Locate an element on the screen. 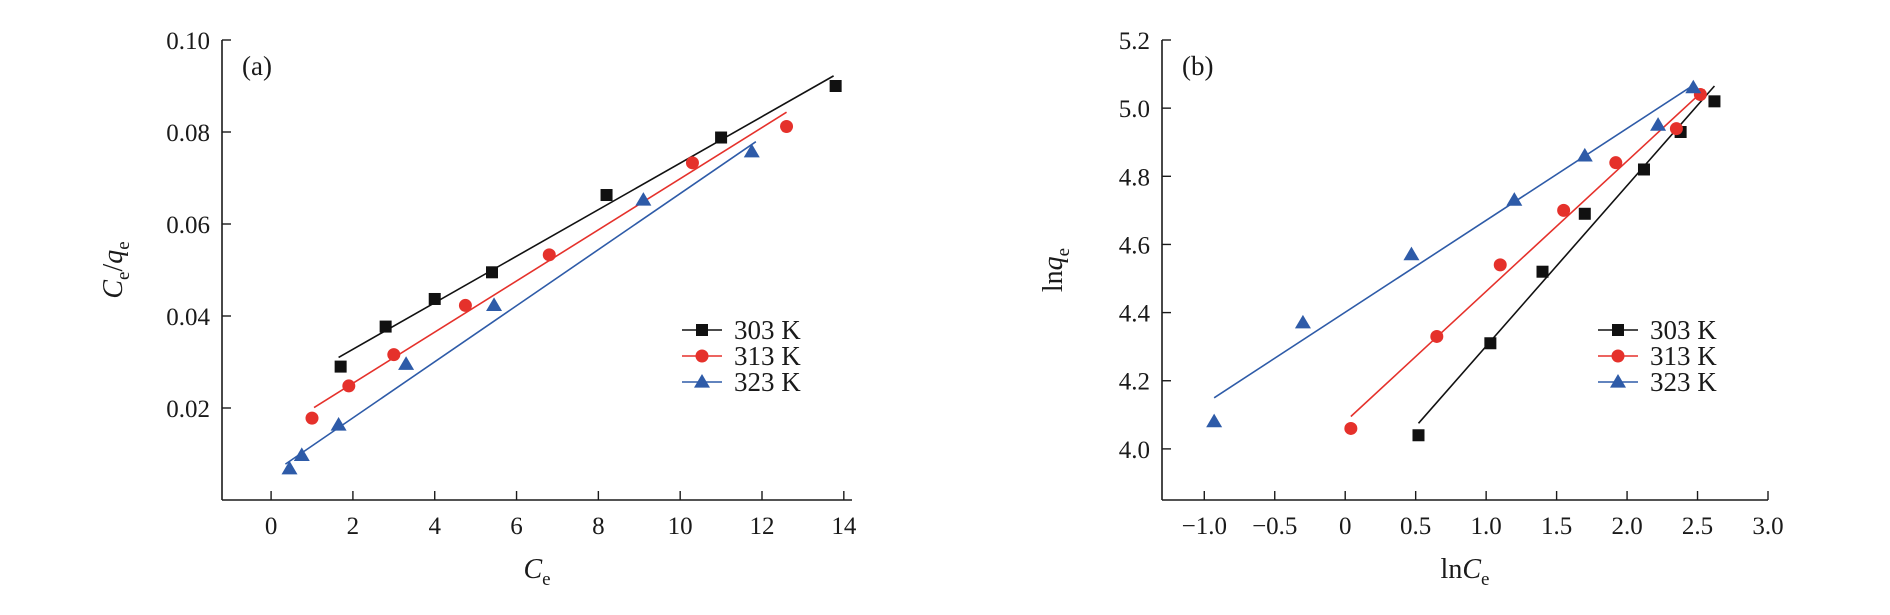 The width and height of the screenshot is (1890, 615). a-y-tick-label: 0.06 is located at coordinates (188, 225).